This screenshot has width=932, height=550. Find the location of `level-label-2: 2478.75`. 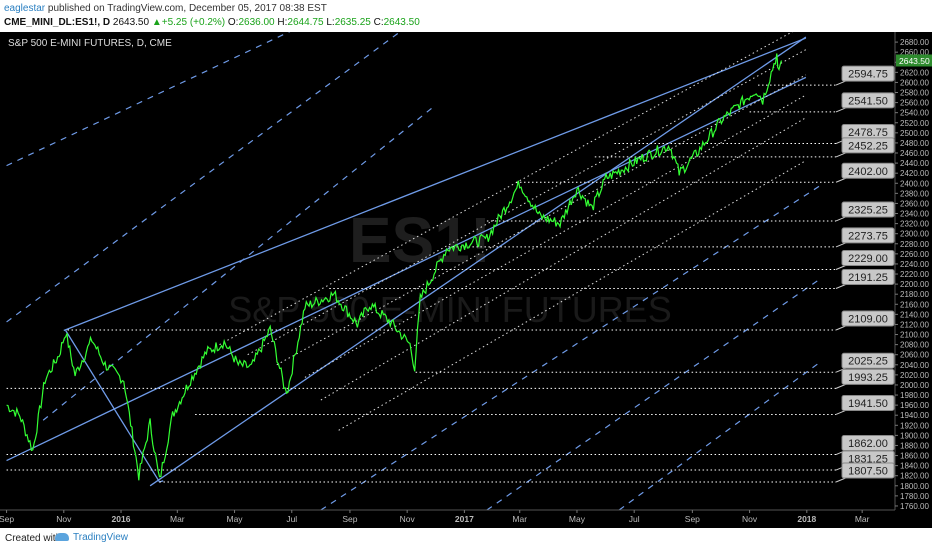

level-label-2: 2478.75 is located at coordinates (868, 133).